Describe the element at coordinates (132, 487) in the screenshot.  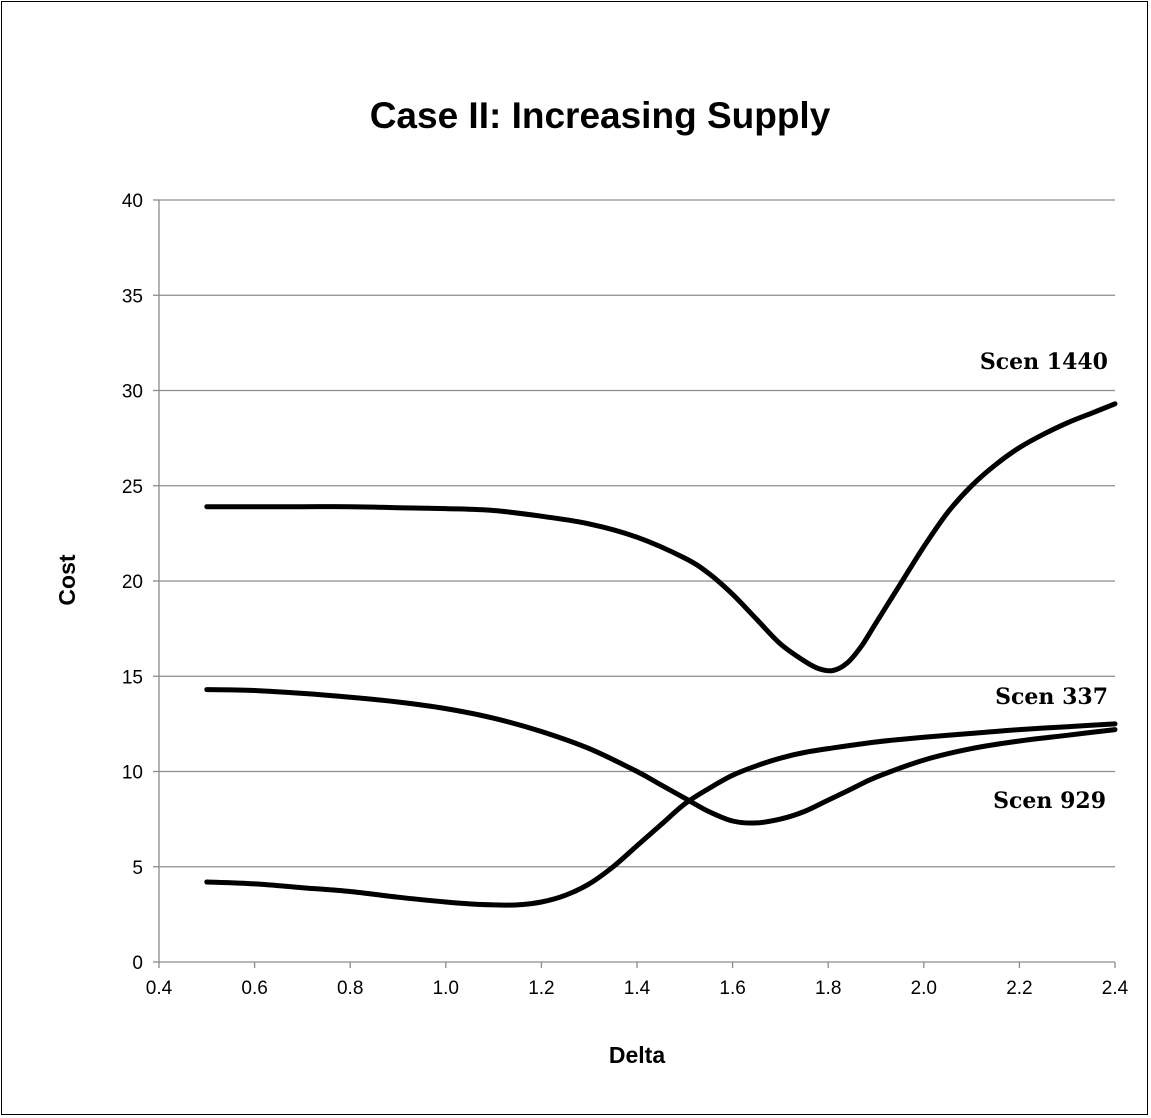
I see `y-tick-label: 25` at that location.